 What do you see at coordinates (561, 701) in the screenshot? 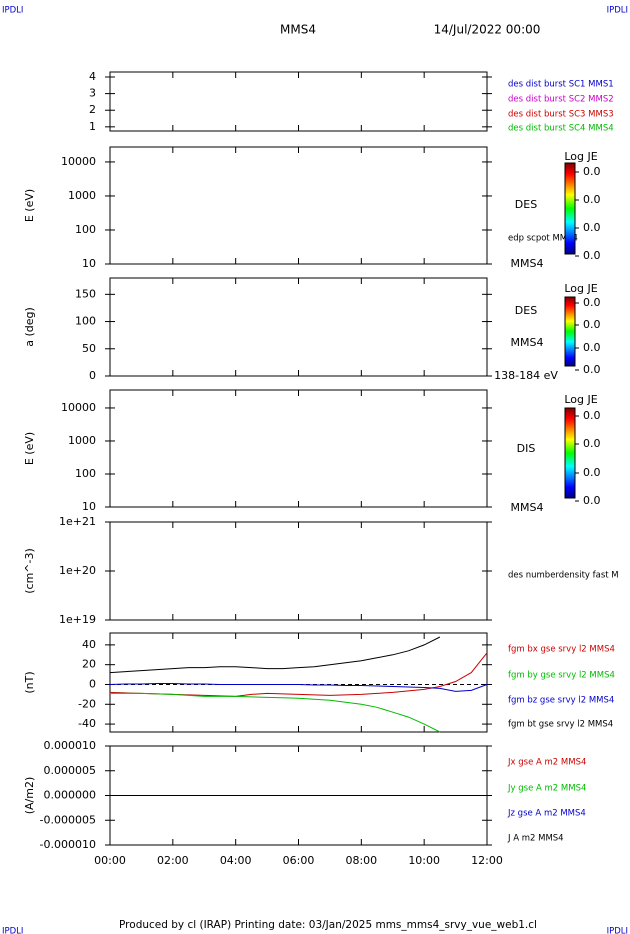
I see `legend-entry: fgm bz gse srvy l2 MMS4` at bounding box center [561, 701].